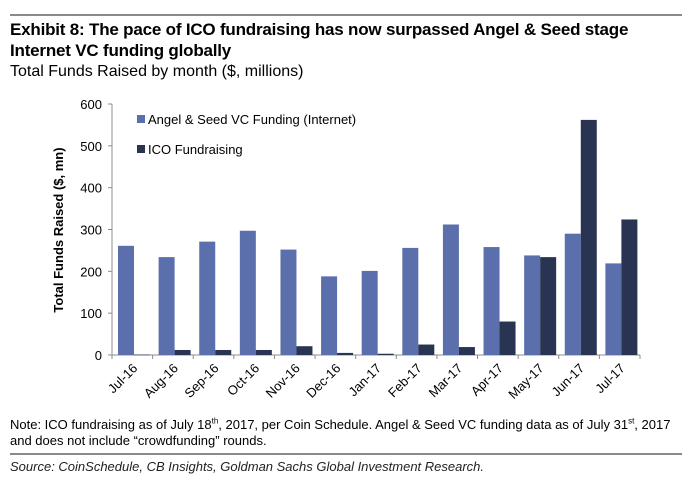 Image resolution: width=700 pixels, height=495 pixels. I want to click on legend-swatch-ico, so click(141, 149).